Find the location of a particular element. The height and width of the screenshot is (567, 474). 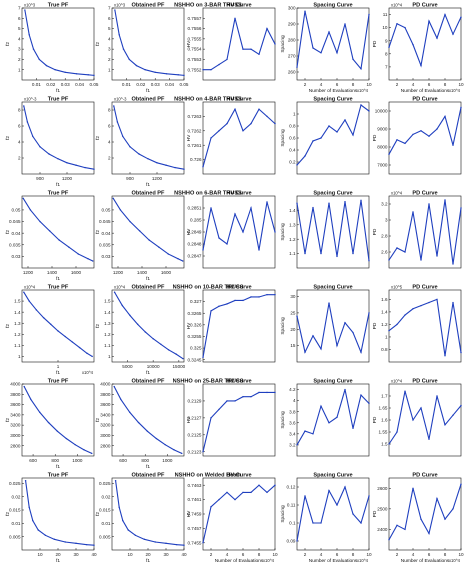

y-tick-label: 0.726 is located at coordinates (196, 159).